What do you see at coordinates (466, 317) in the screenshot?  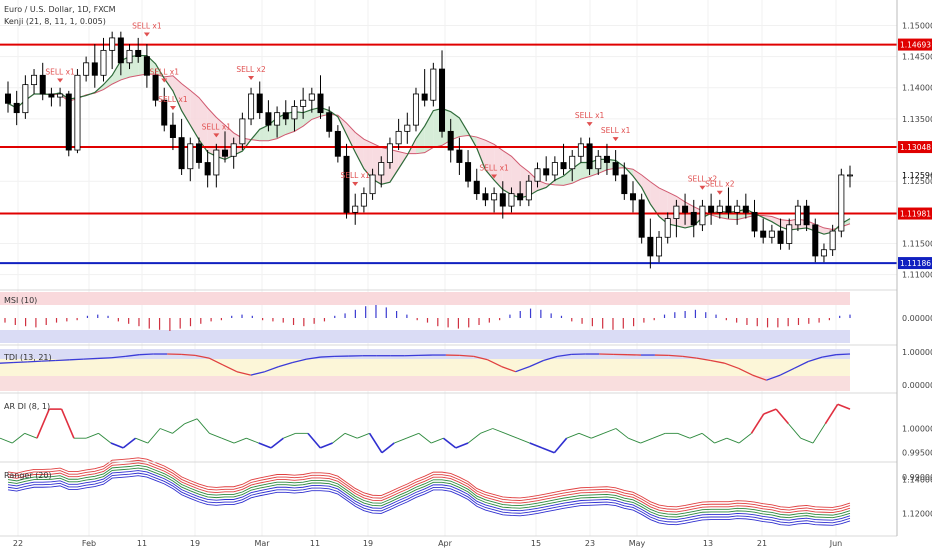 I see `msi-pane: 0.00000` at bounding box center [466, 317].